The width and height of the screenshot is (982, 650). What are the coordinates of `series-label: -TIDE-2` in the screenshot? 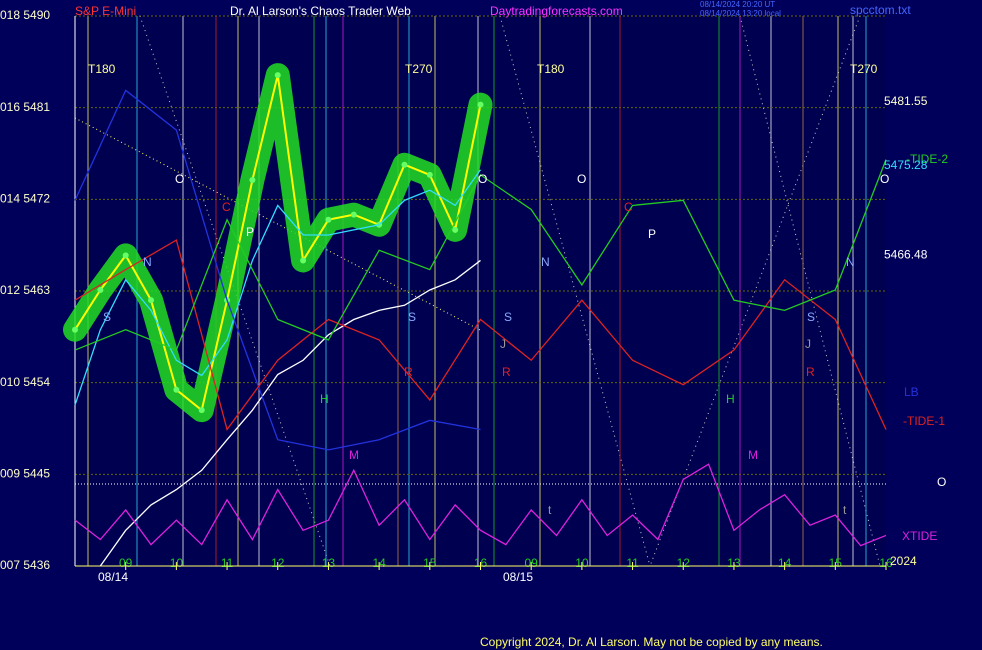 It's located at (927, 159).